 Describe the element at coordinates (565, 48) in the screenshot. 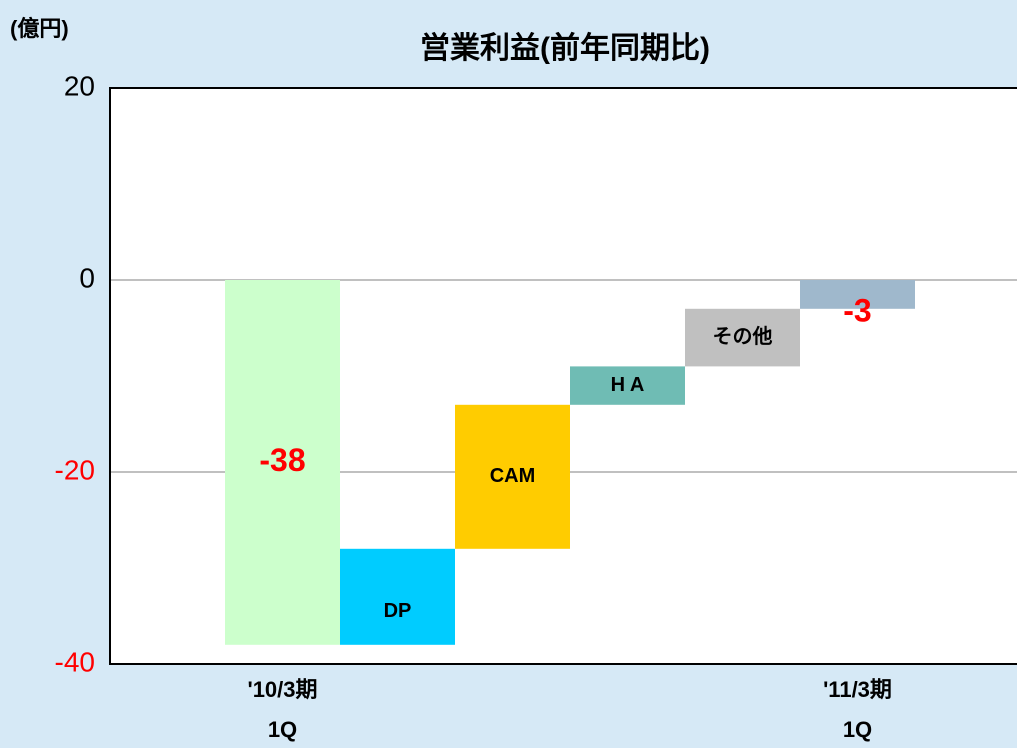

I see `chart-title: 営業利益(前年同期比)` at that location.